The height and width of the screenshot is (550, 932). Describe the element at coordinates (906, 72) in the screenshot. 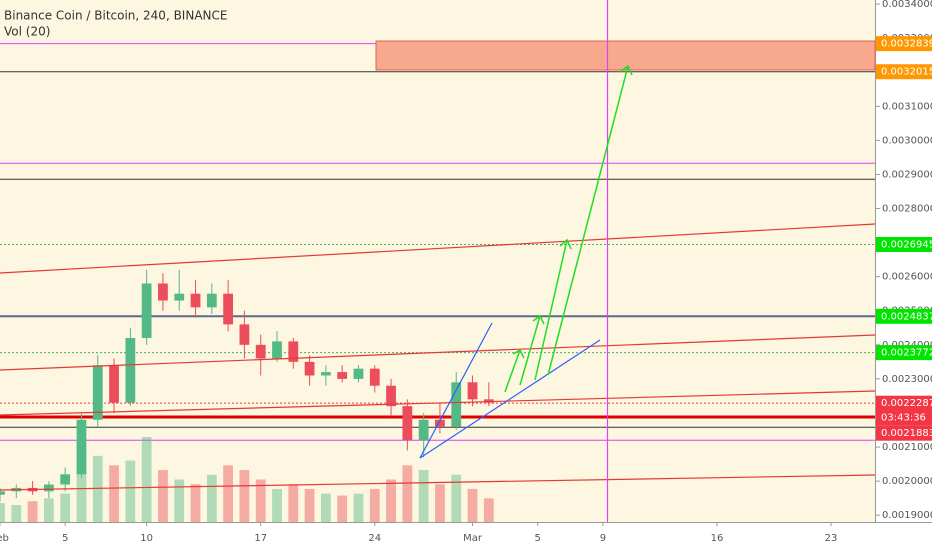

I see `price-tag-label: 0.0032015` at that location.